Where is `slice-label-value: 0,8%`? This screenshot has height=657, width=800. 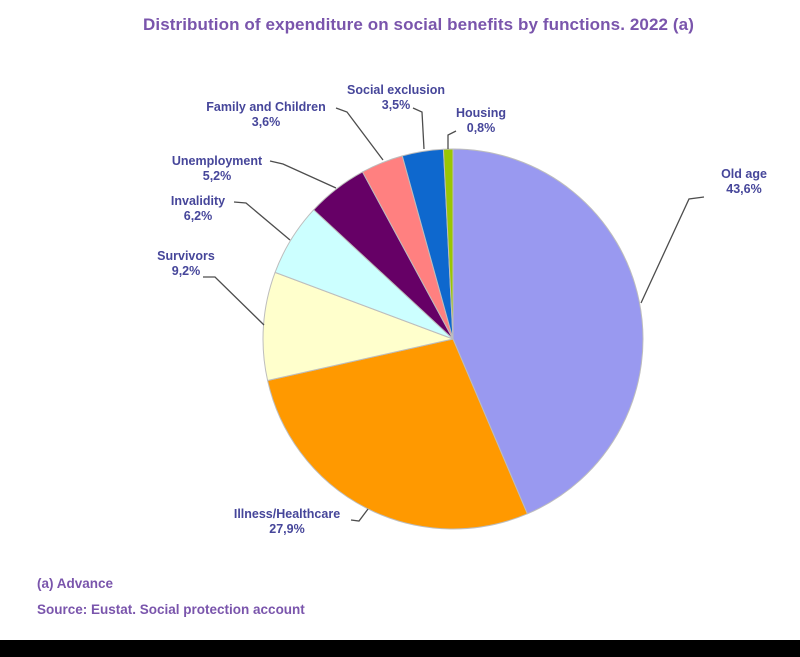
slice-label-value: 0,8% is located at coordinates (481, 128).